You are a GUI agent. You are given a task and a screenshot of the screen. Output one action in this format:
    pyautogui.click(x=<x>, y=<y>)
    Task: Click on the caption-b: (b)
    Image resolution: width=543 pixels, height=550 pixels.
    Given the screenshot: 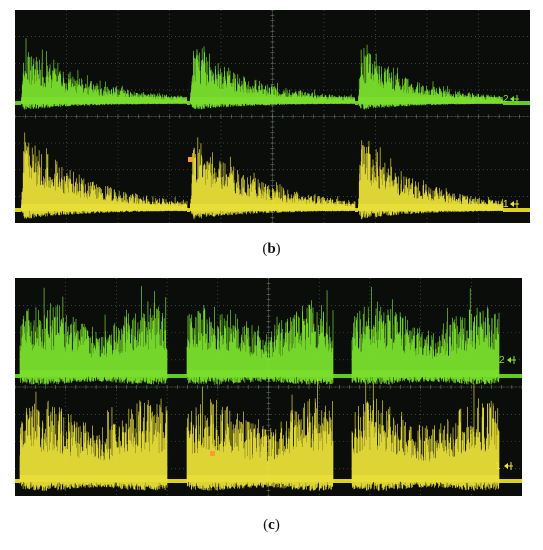 What is the action you would take?
    pyautogui.click(x=271, y=249)
    